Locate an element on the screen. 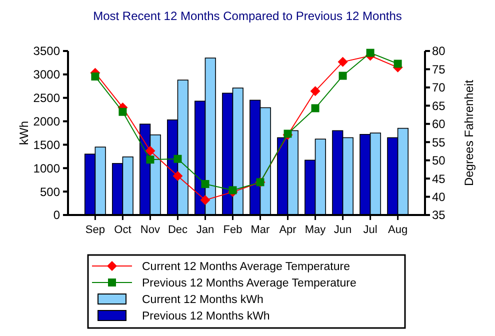 The image size is (495, 336). legend-label: Previous 12 Months Average Temperature is located at coordinates (249, 284).